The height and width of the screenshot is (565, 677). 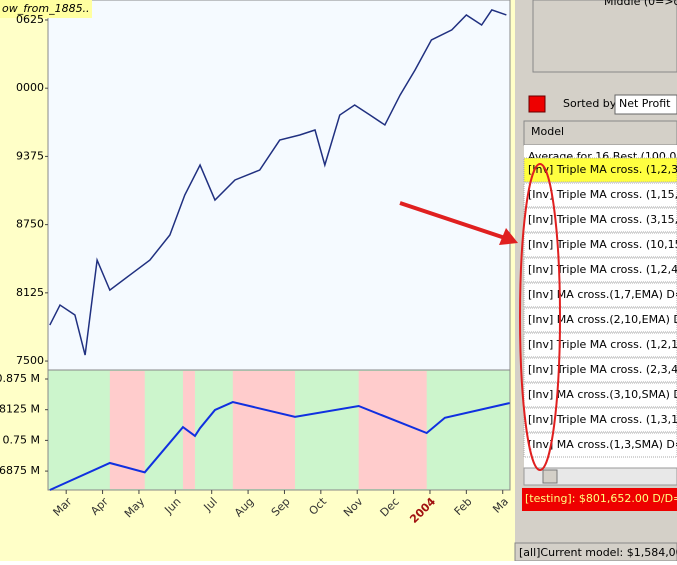 What do you see at coordinates (598, 552) in the screenshot?
I see `footer-text: [all]Current model: $1,584,000` at bounding box center [598, 552].